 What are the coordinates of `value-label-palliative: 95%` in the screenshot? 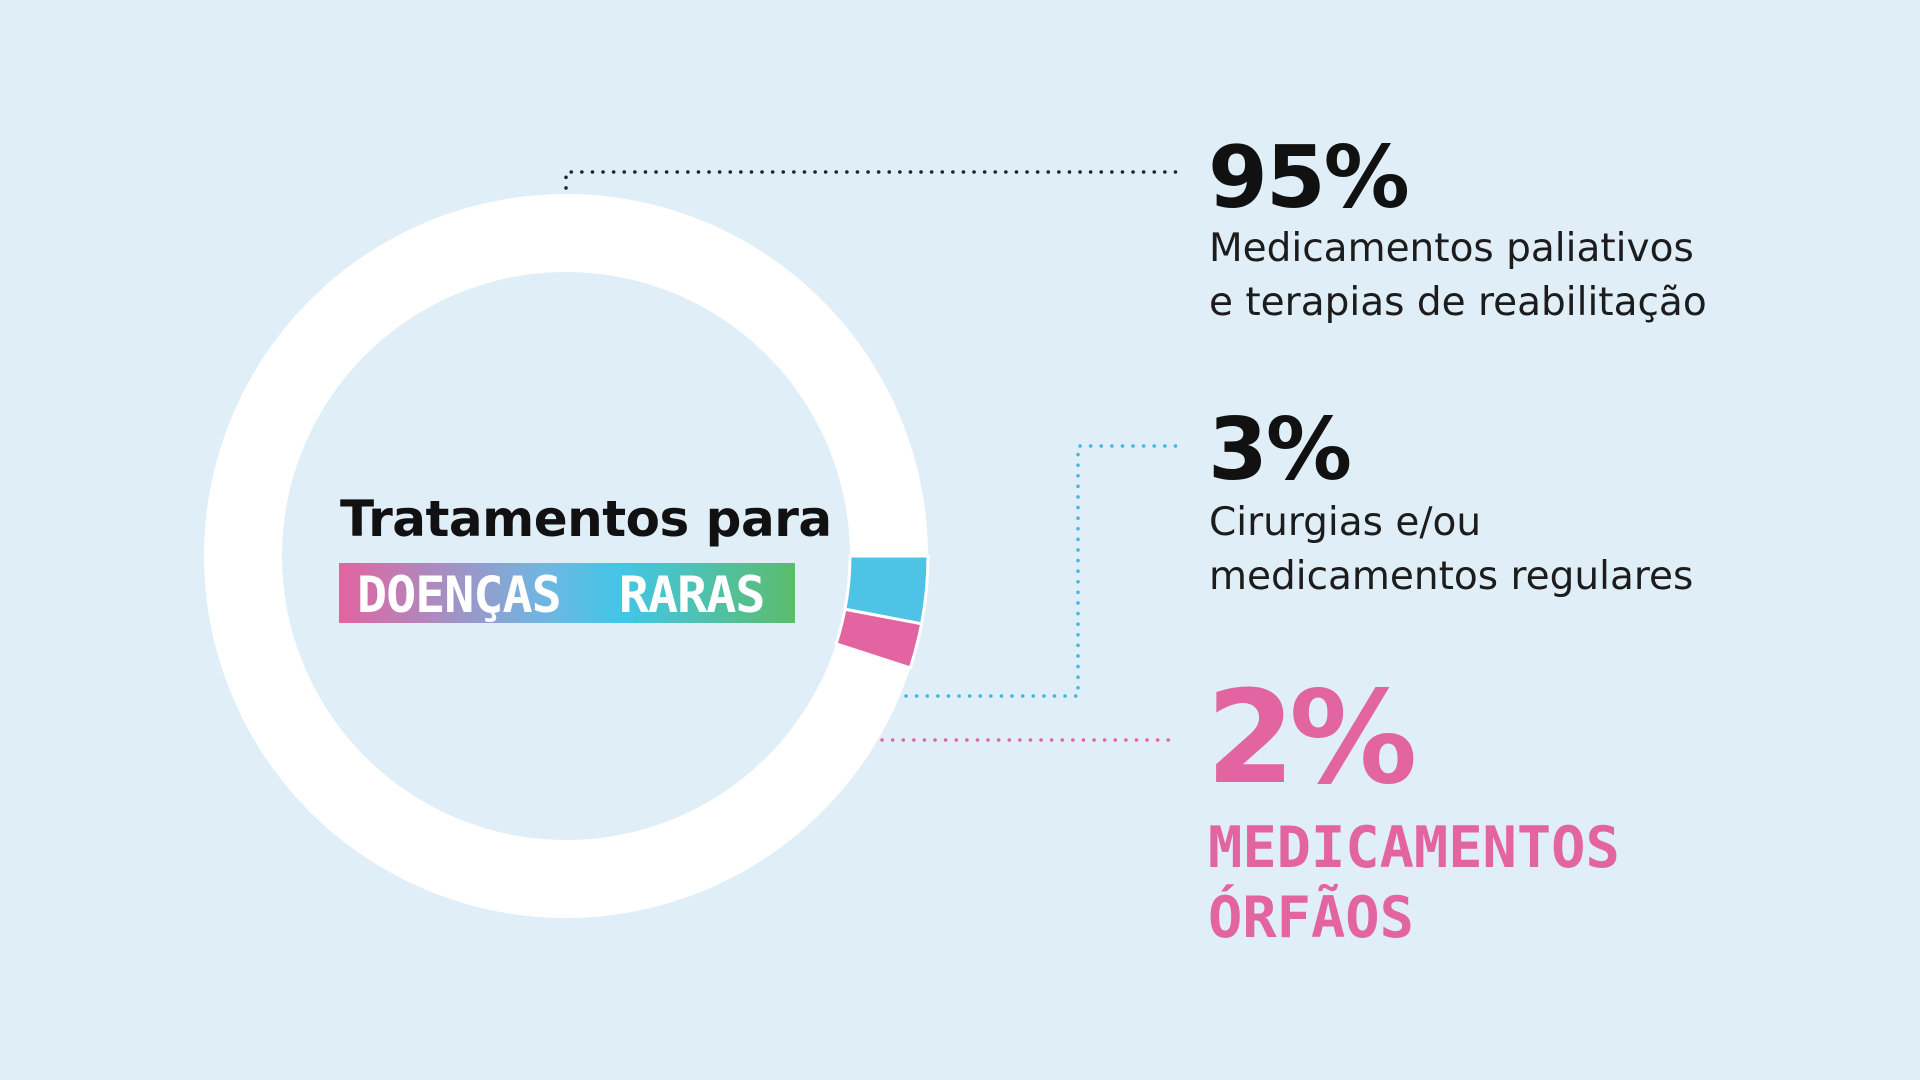 It's located at (1309, 178).